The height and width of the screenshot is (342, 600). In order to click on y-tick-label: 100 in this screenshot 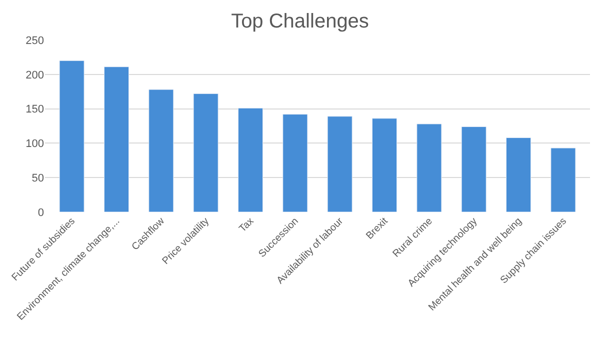, I will do `click(35, 144)`.